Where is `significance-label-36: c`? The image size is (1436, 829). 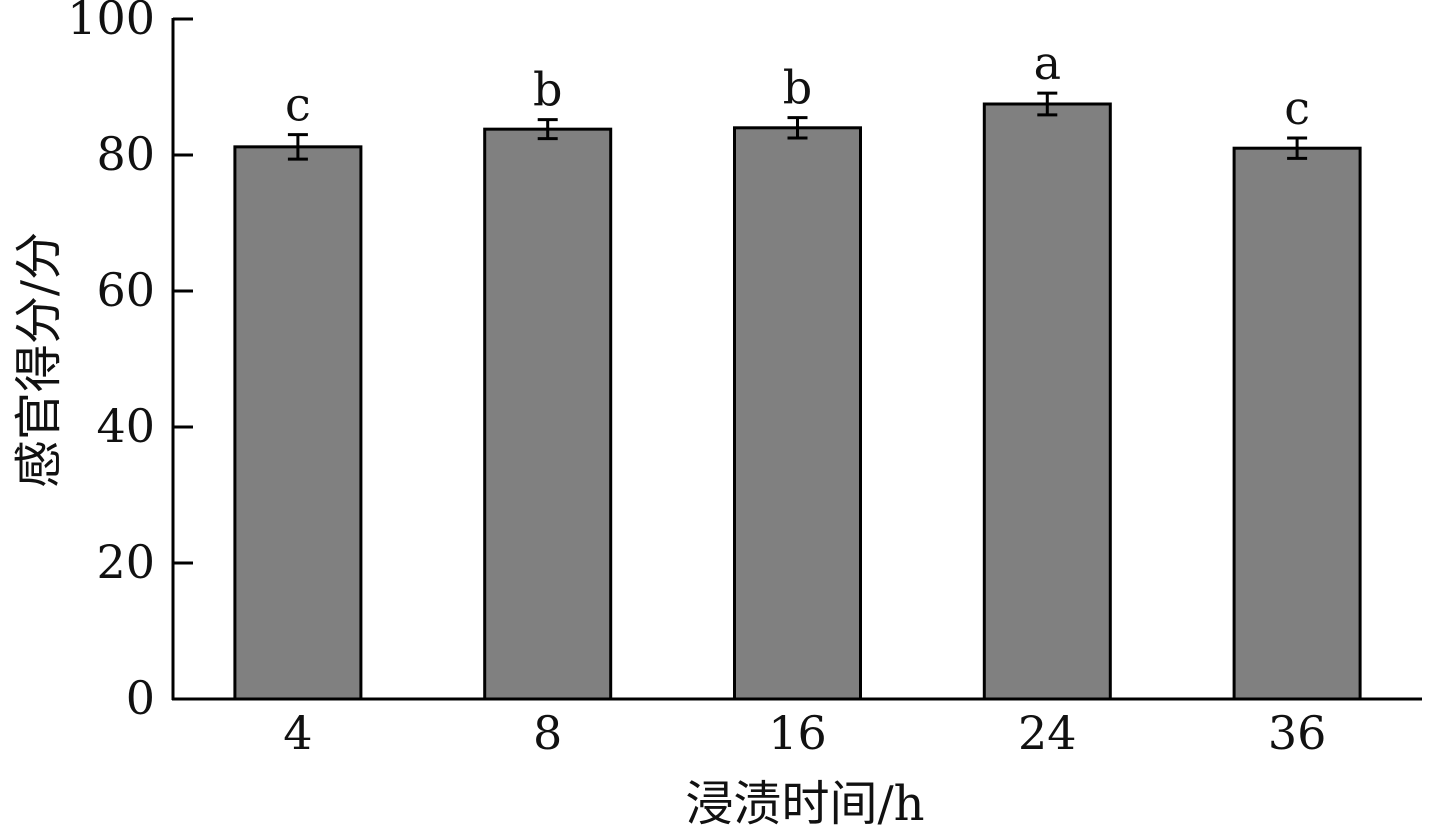
significance-label-36: c is located at coordinates (1297, 108).